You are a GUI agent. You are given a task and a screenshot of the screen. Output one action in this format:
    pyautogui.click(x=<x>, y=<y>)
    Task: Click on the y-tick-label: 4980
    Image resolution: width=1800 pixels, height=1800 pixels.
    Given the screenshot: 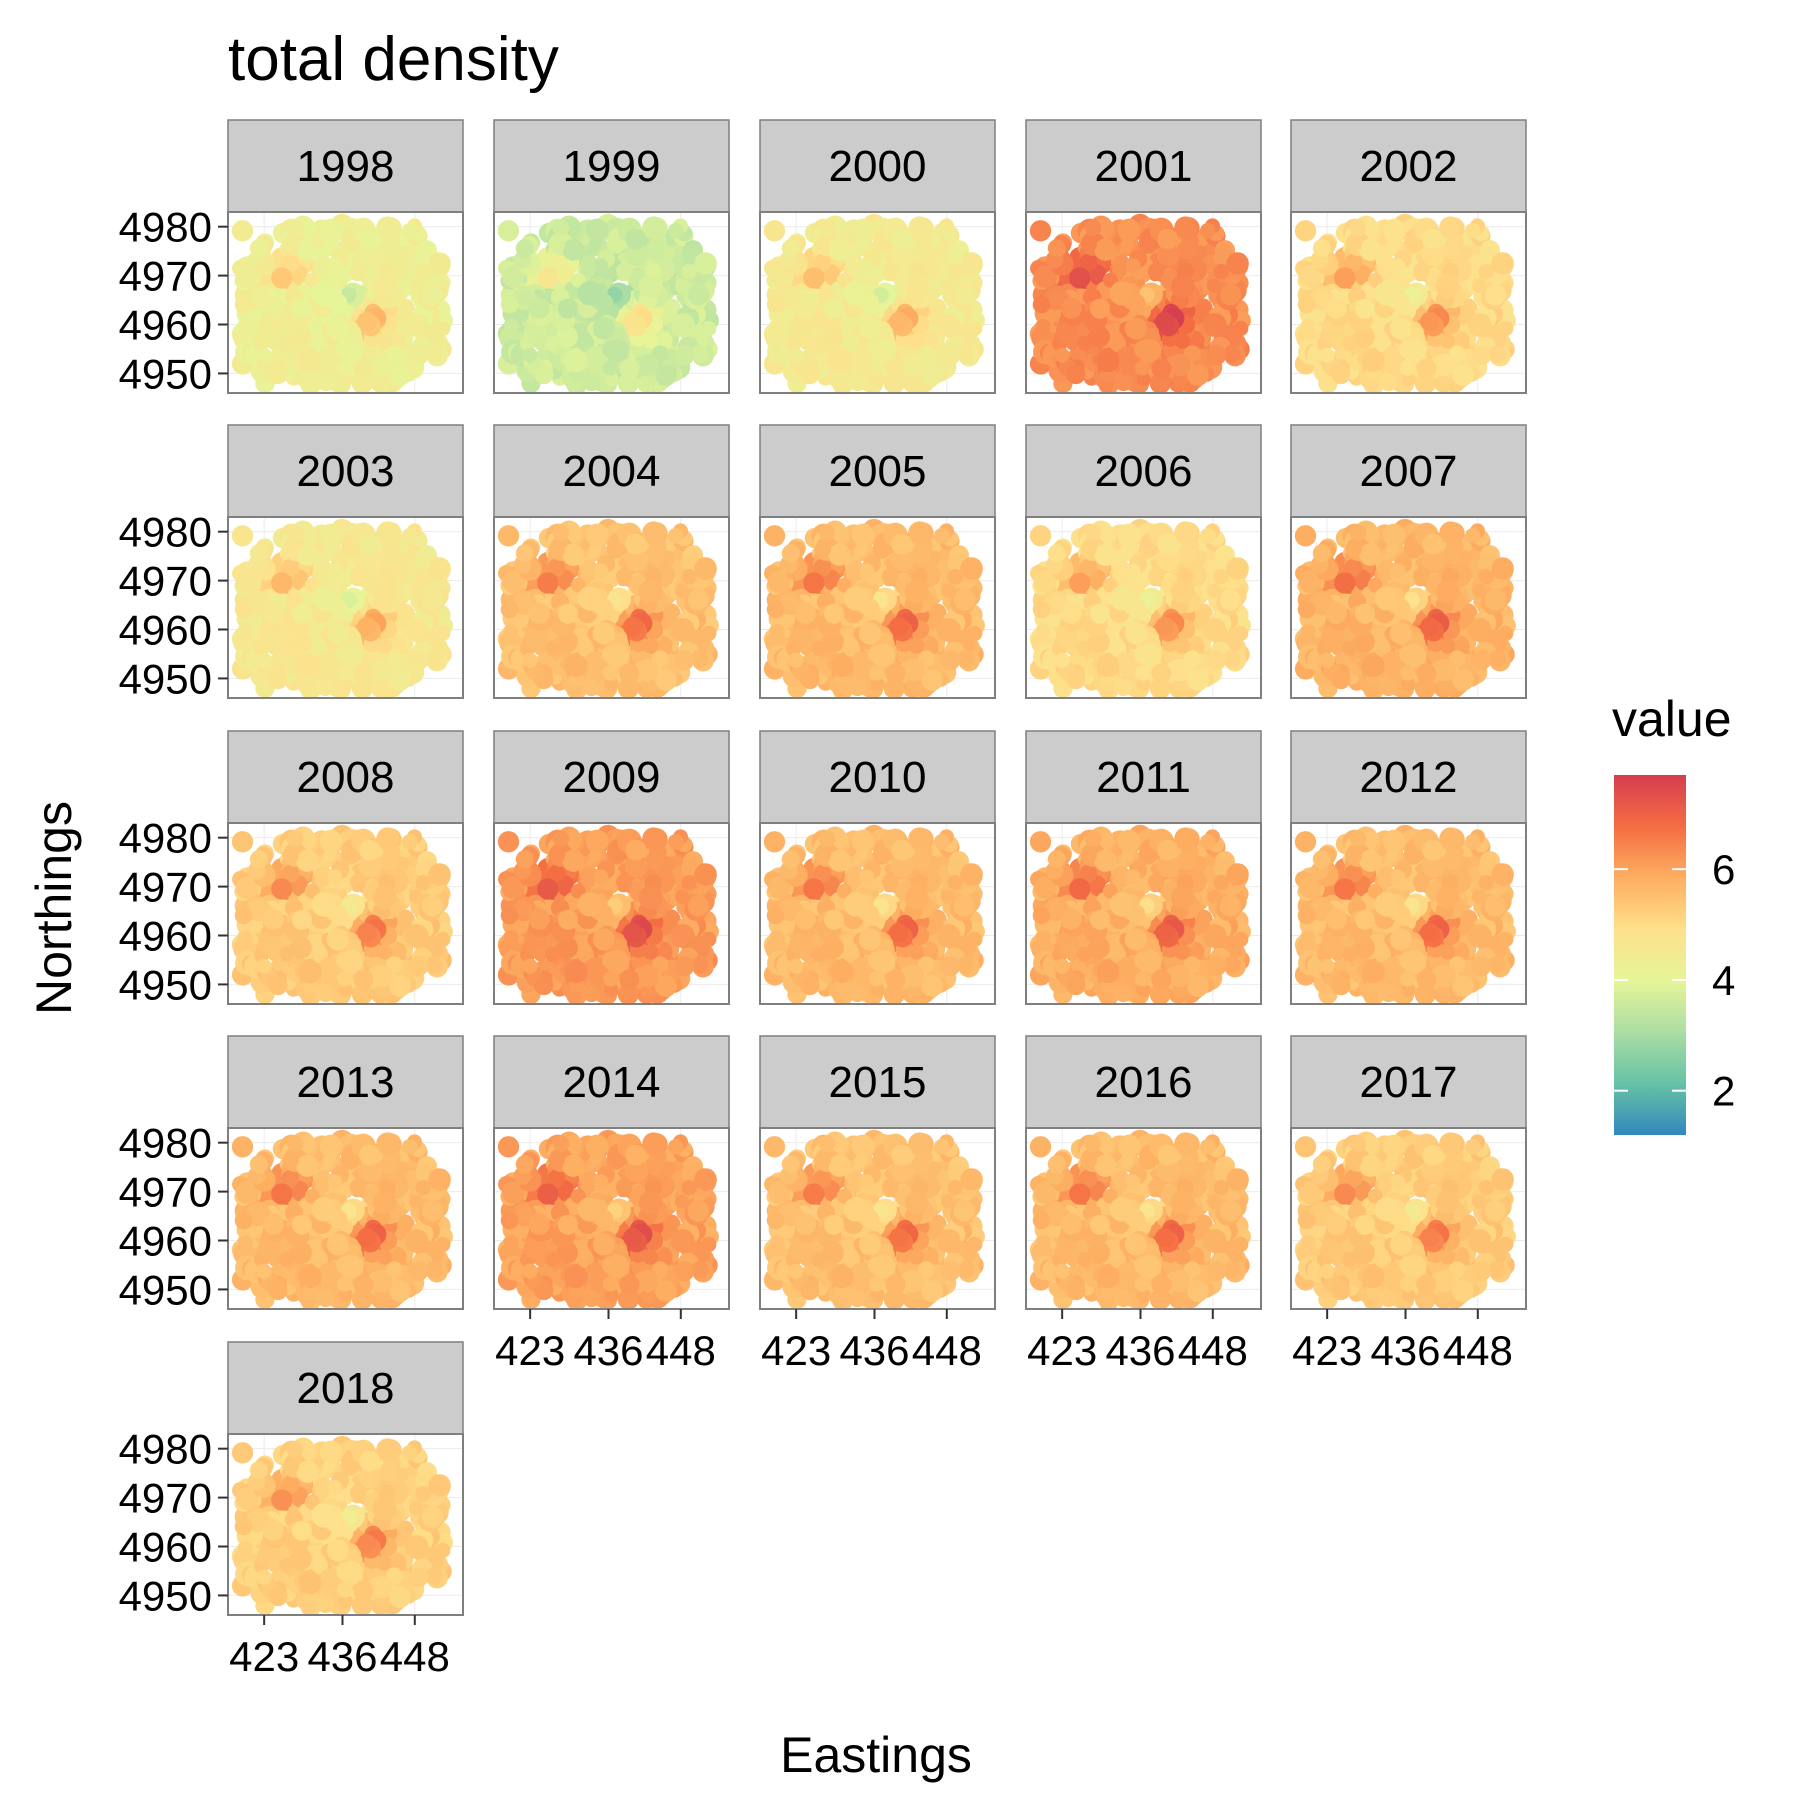 What is the action you would take?
    pyautogui.click(x=165, y=227)
    